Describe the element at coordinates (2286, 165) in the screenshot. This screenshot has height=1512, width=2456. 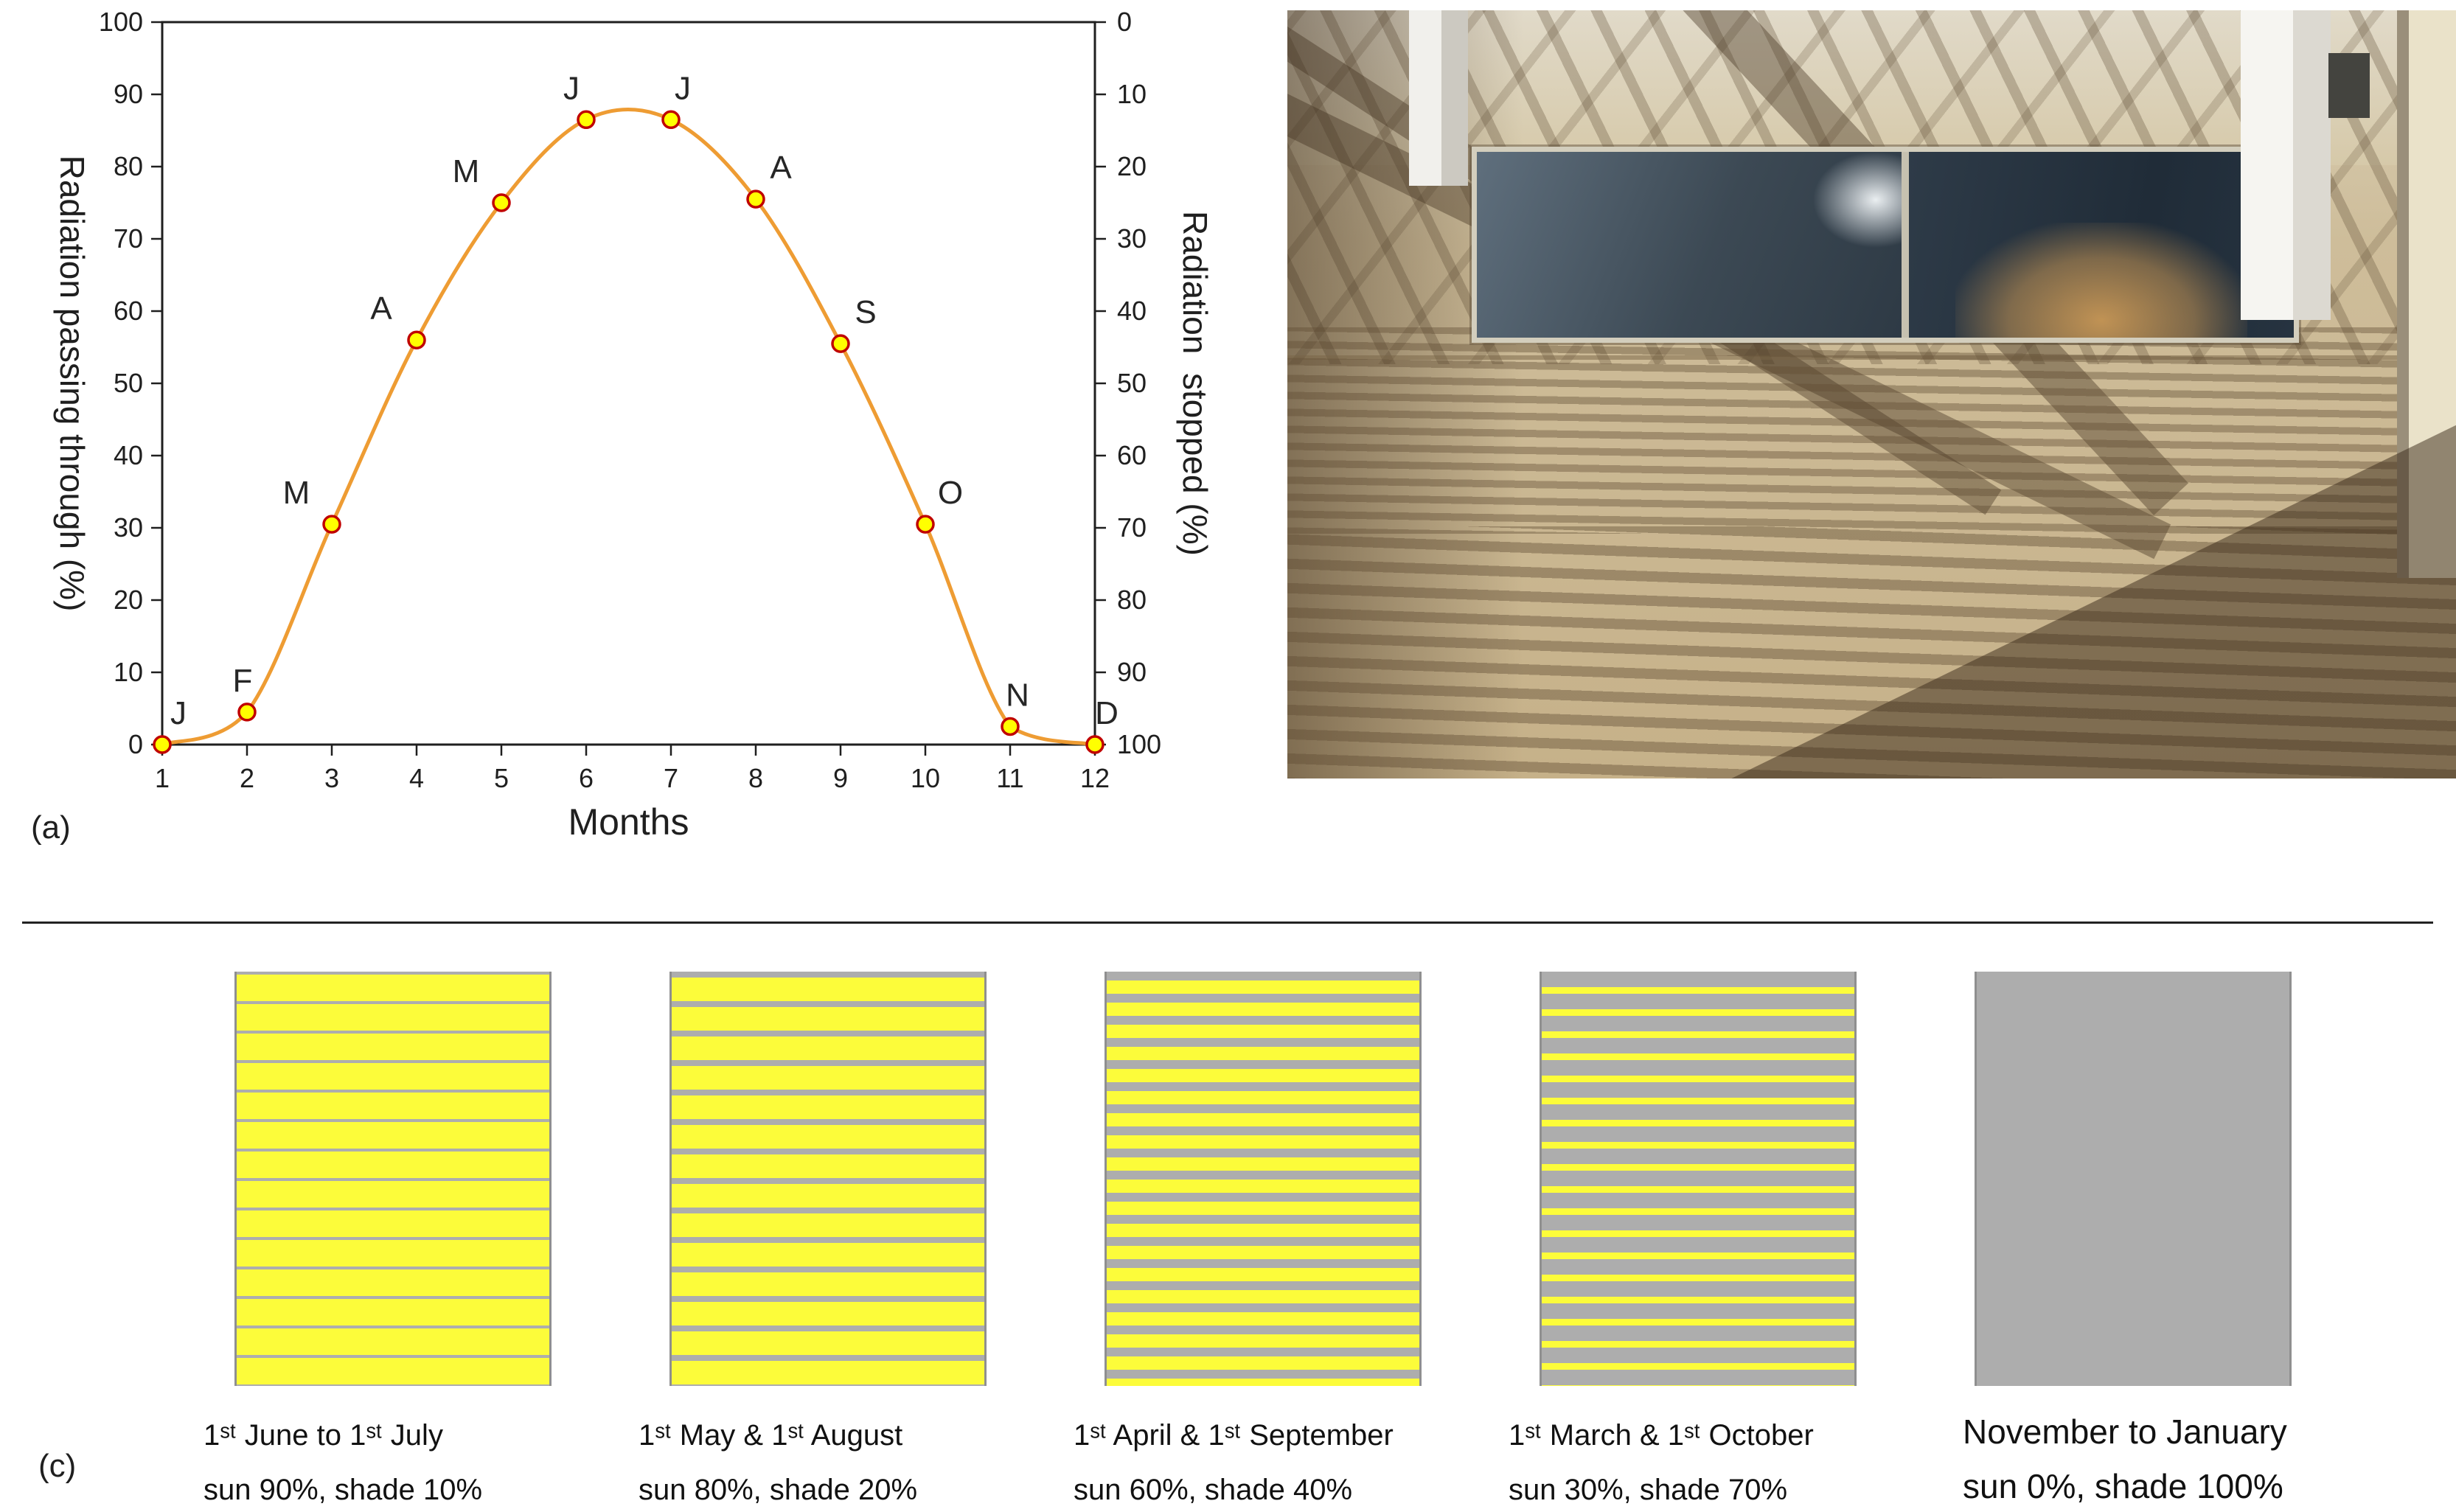
I see `photo-post-right` at that location.